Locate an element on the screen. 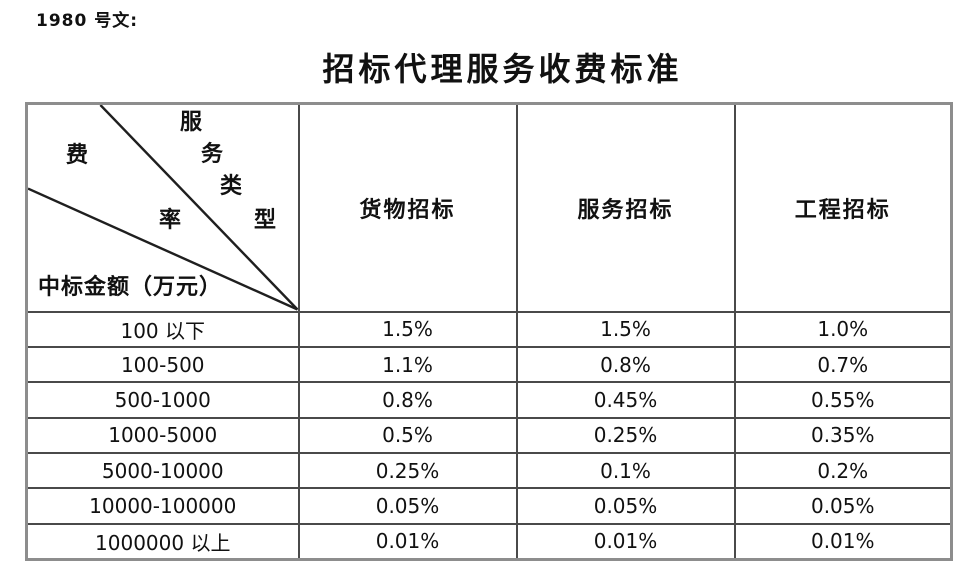 The width and height of the screenshot is (976, 581). column-header-services: 服务招标 is located at coordinates (625, 207).